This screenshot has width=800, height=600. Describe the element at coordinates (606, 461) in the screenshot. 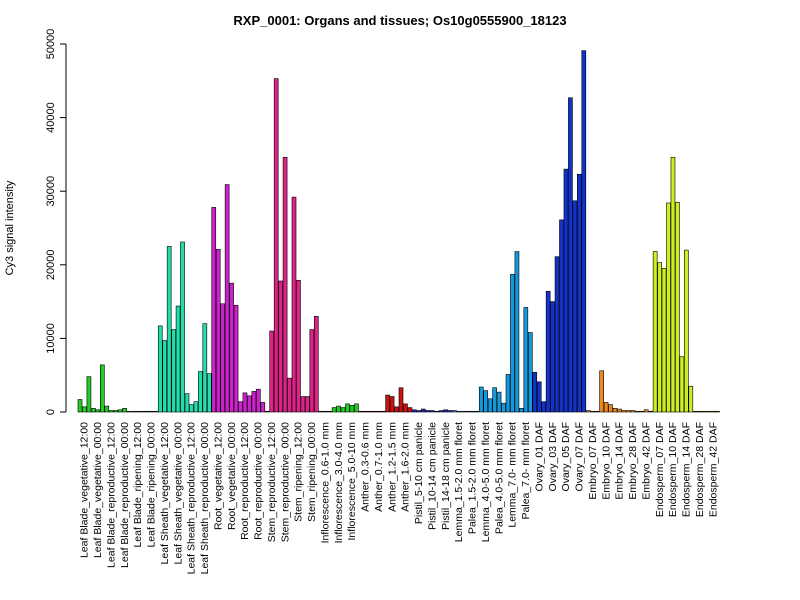

I see `x-tick-label: Embryo_10 DAF` at that location.